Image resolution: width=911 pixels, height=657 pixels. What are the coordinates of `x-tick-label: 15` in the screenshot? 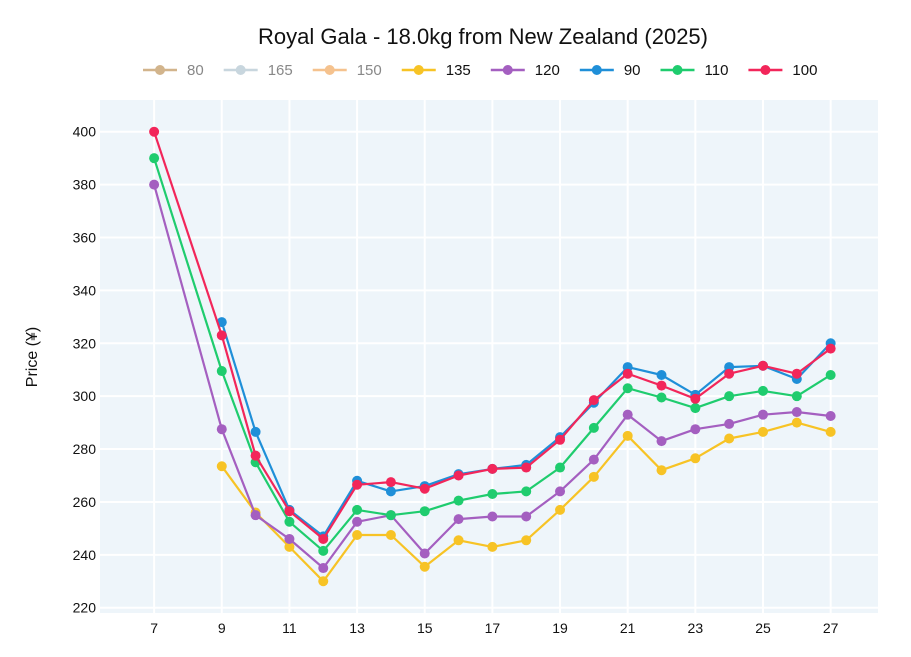 It's located at (425, 628).